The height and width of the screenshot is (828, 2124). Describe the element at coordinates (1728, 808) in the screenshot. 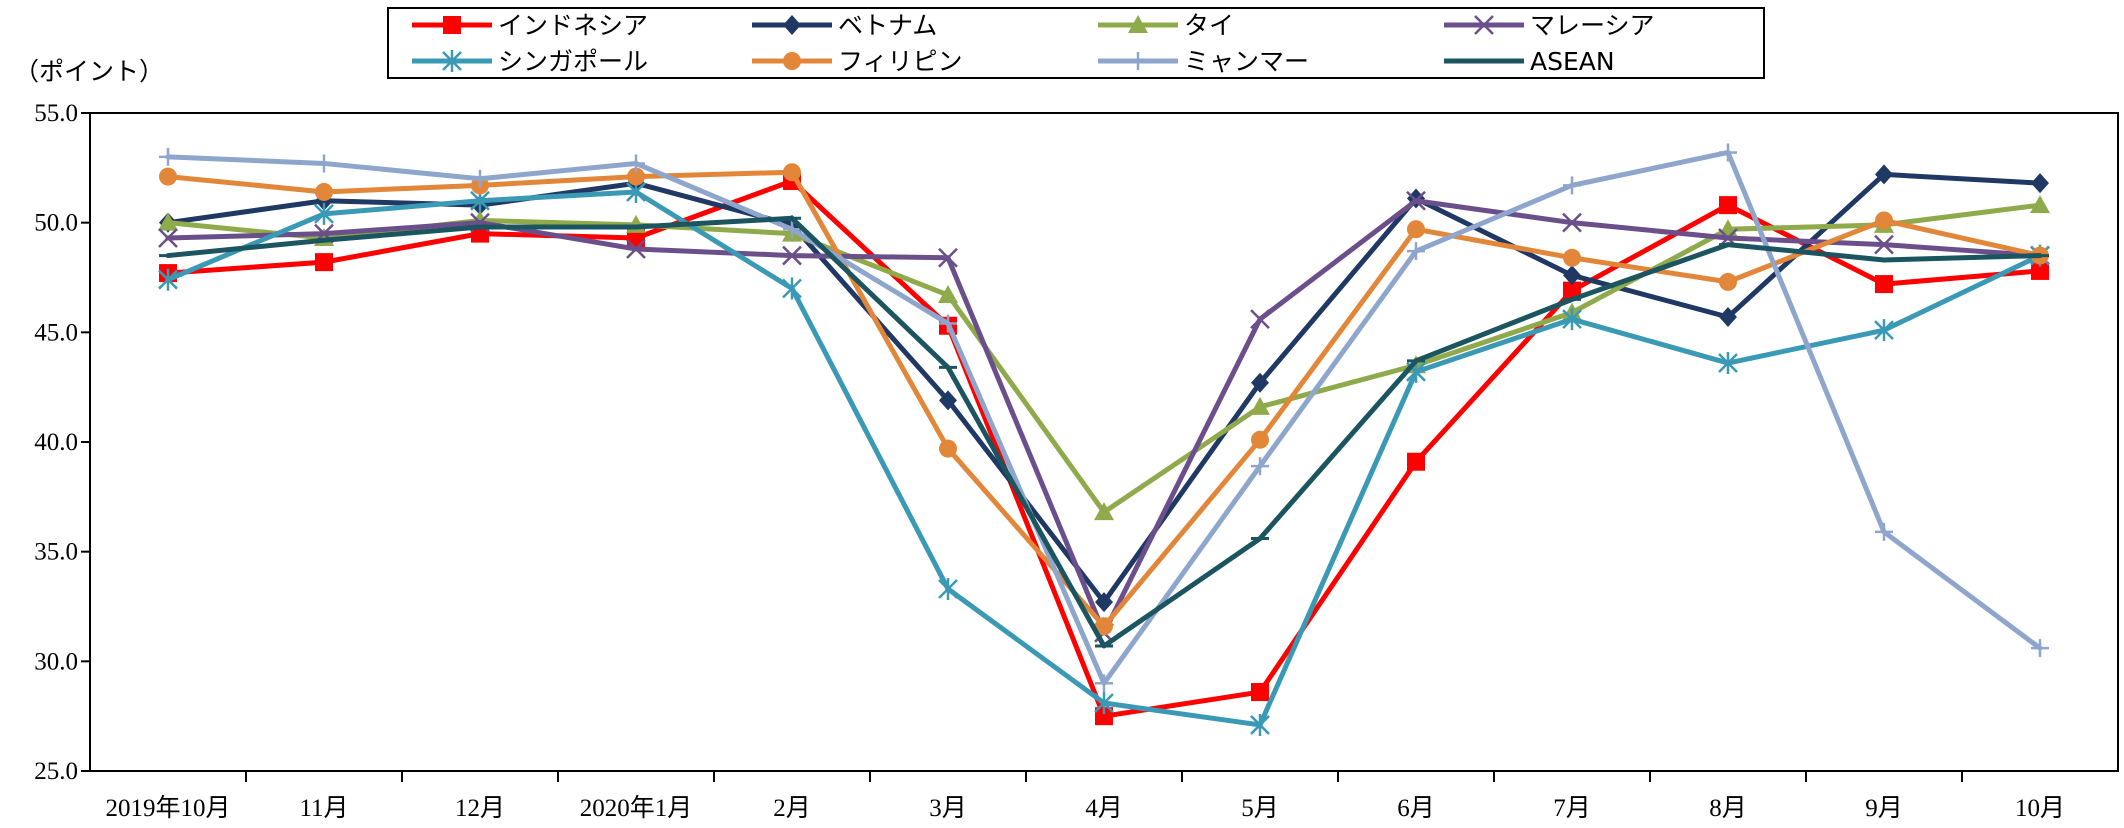

I see `x-tick-label: 8月` at that location.